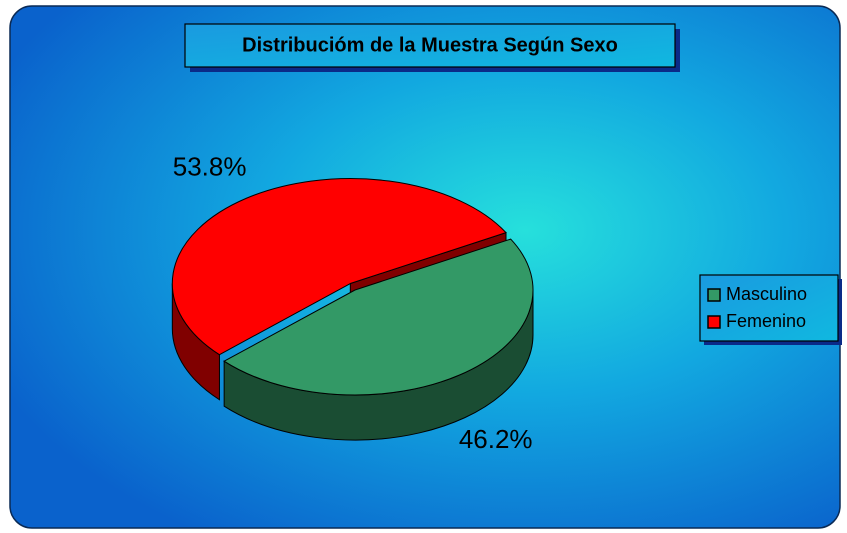 This screenshot has height=533, width=847. What do you see at coordinates (210, 166) in the screenshot?
I see `data-label: 53.8%` at bounding box center [210, 166].